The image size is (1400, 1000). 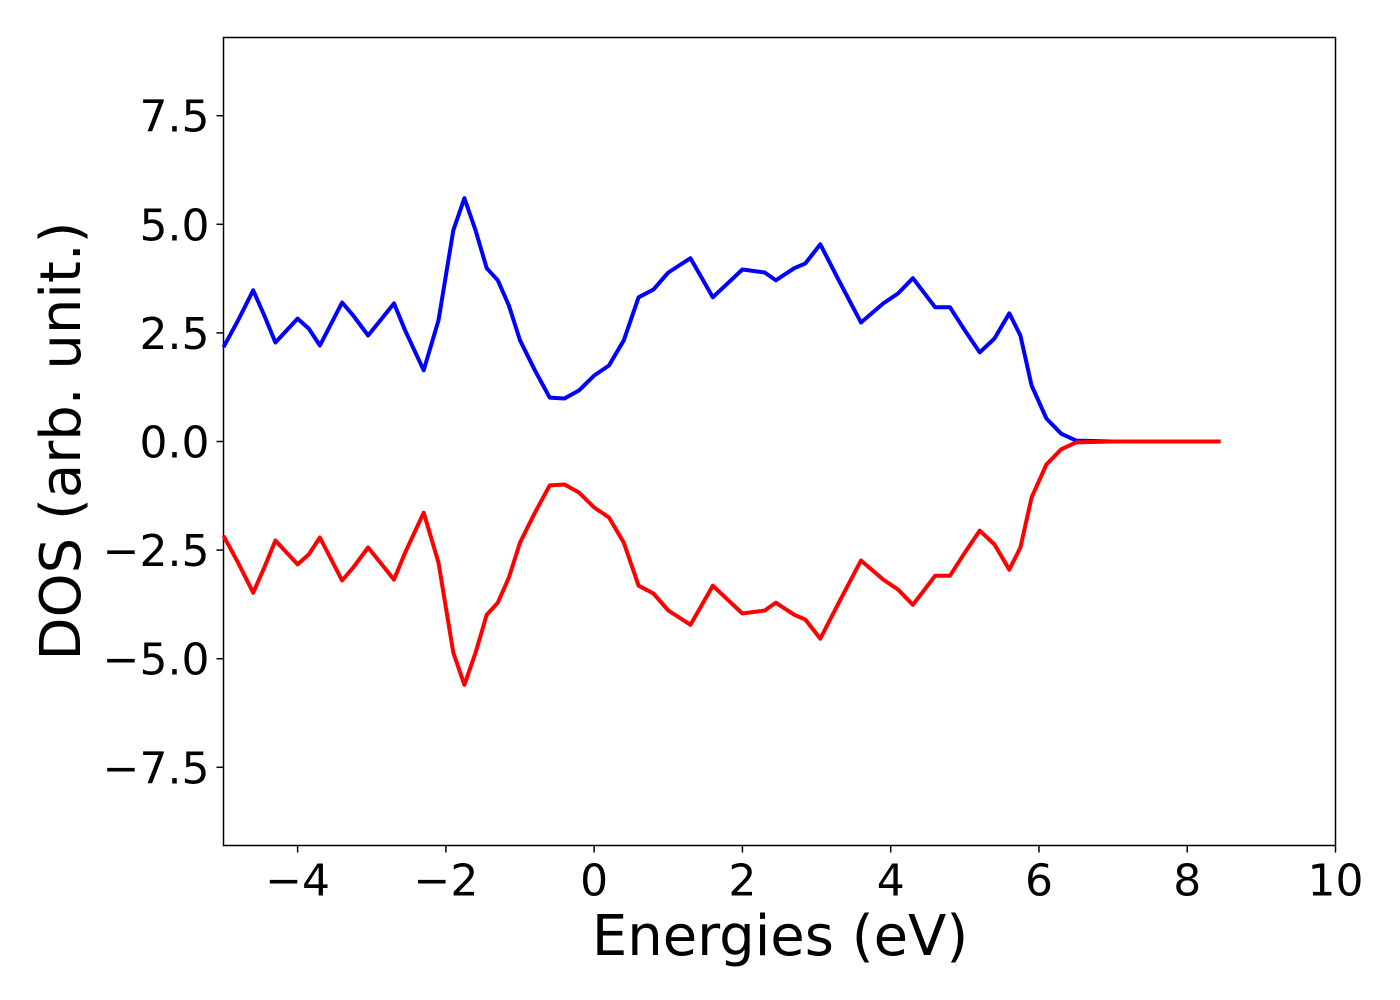 I want to click on y-tick-label: −7.5, so click(x=156, y=768).